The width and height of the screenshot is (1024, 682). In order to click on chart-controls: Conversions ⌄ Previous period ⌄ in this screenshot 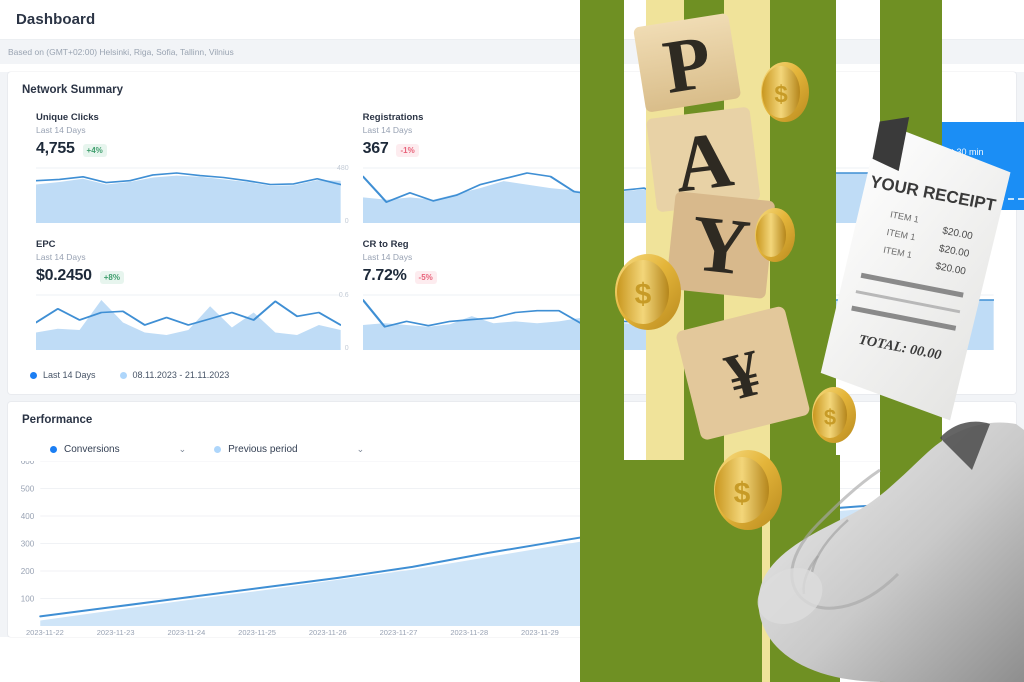, I will do `click(512, 442)`.